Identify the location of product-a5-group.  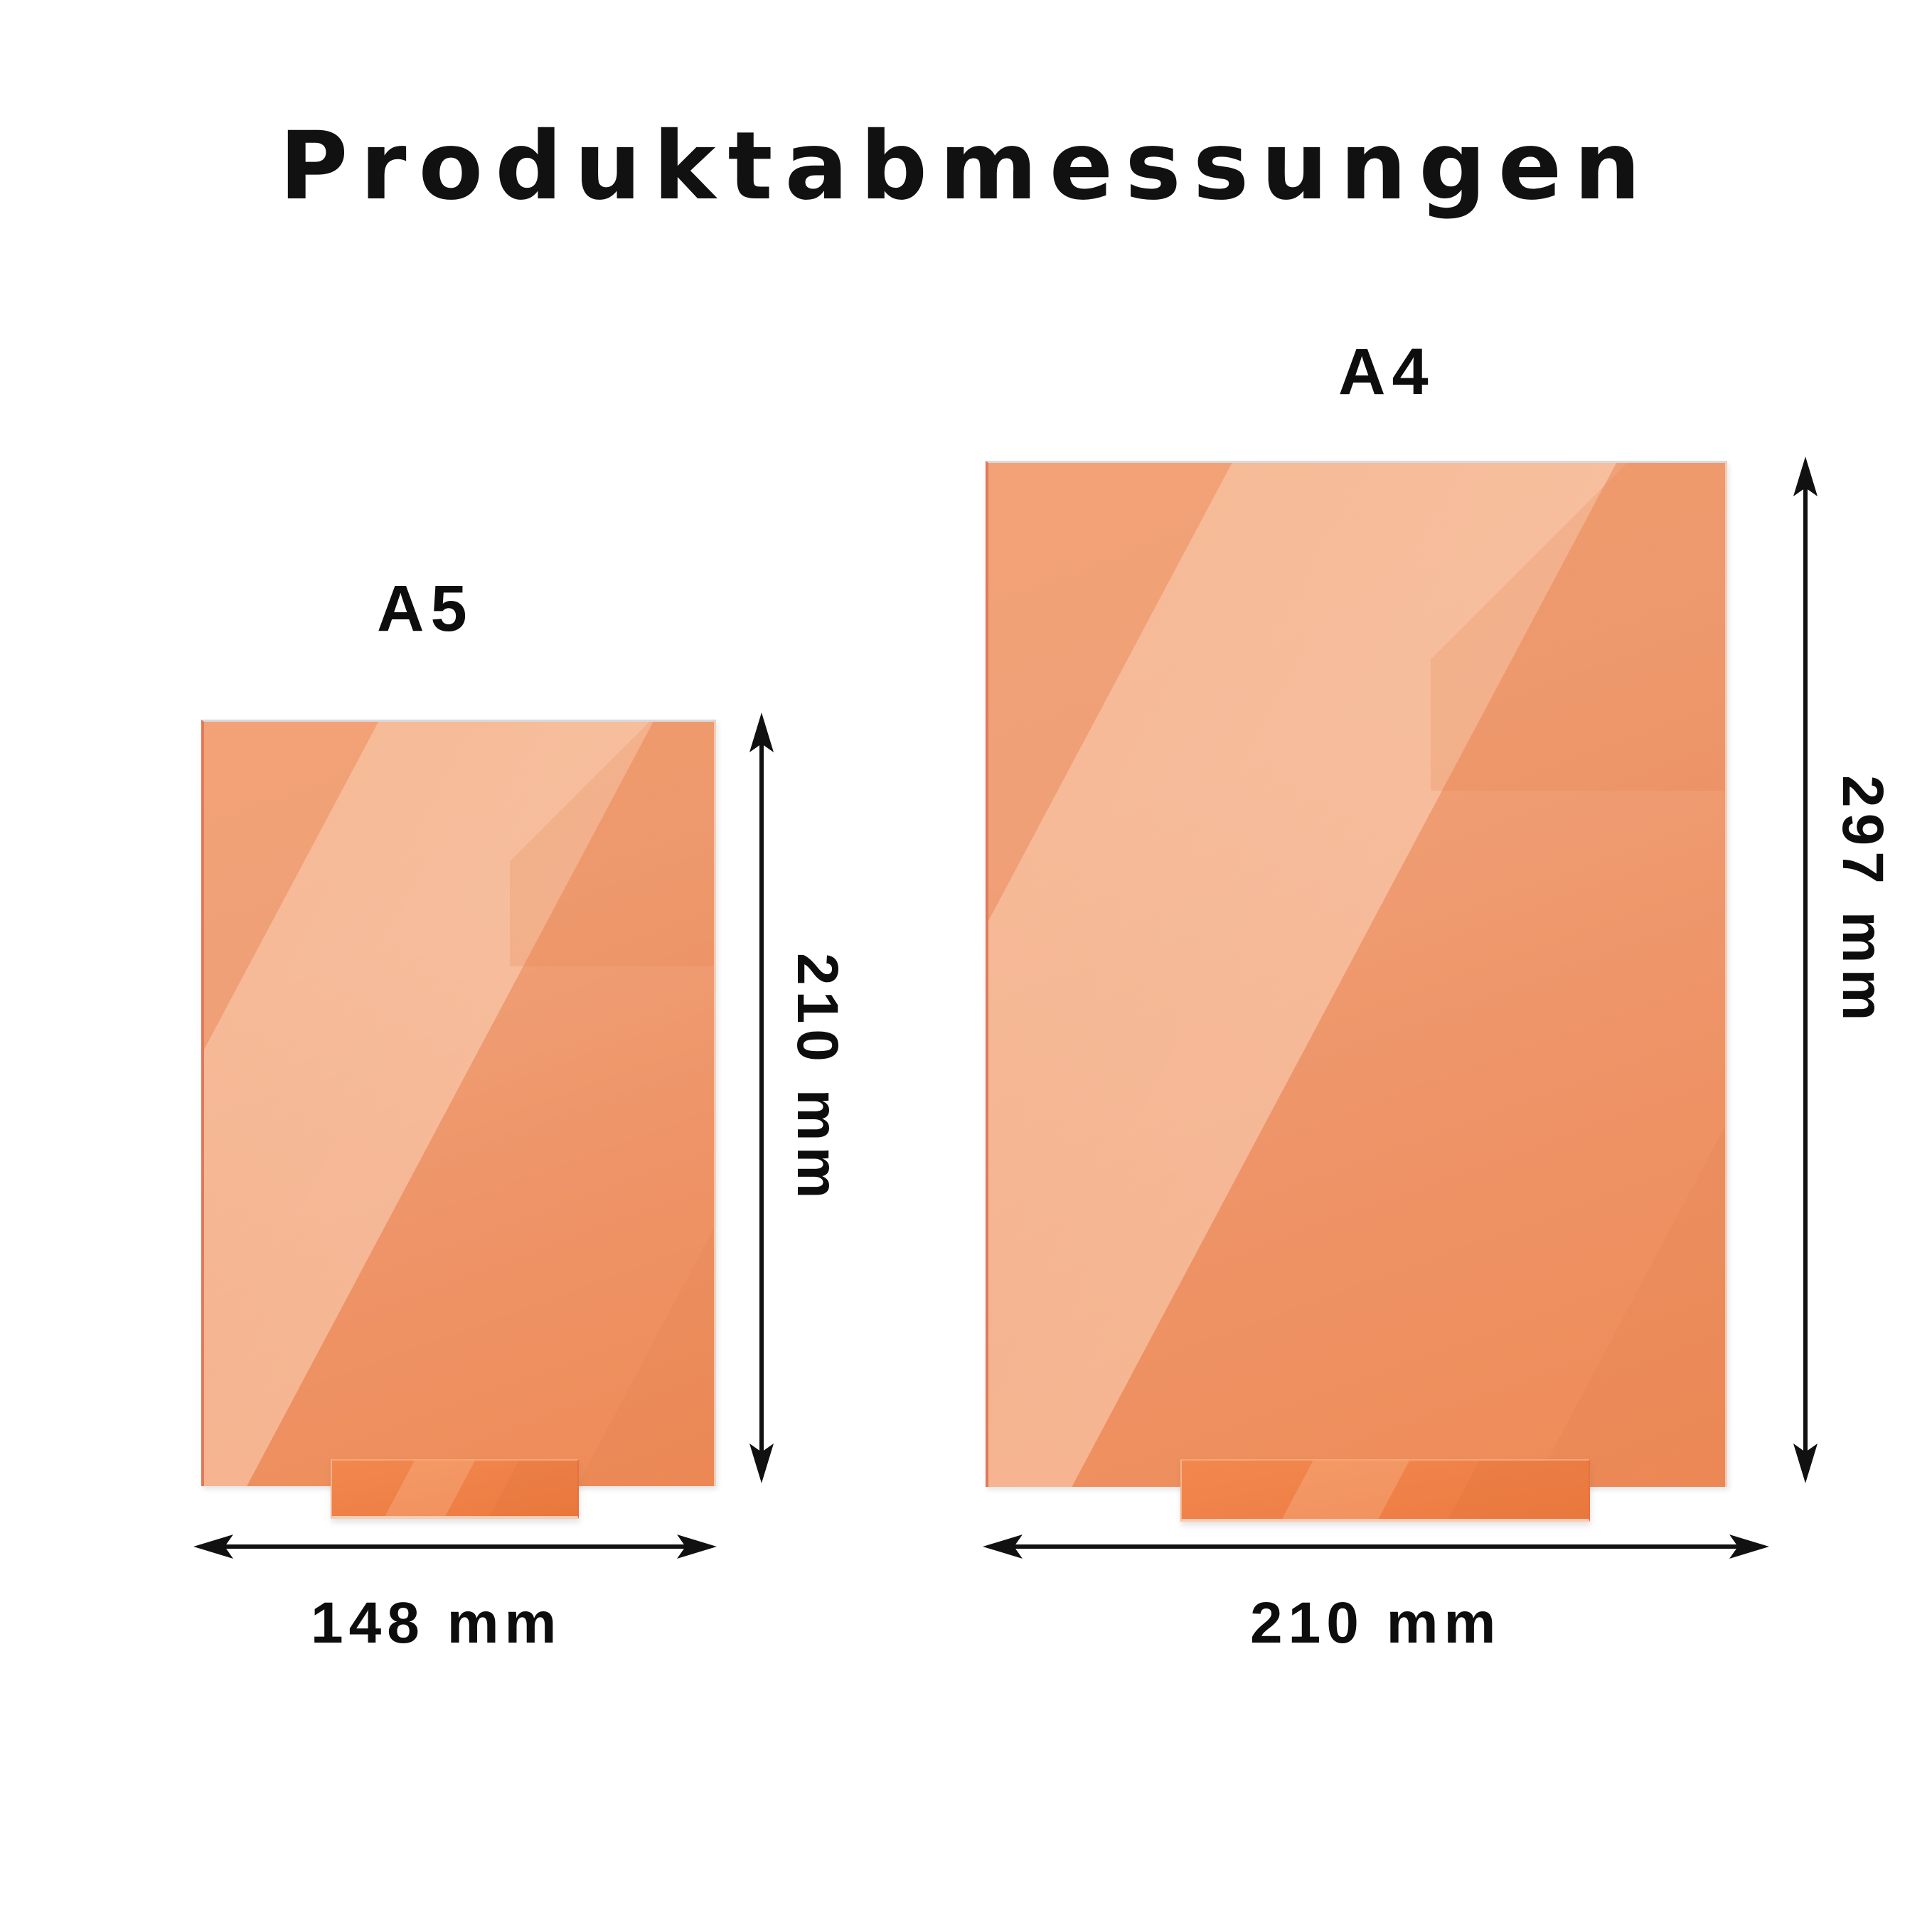
(458, 1103).